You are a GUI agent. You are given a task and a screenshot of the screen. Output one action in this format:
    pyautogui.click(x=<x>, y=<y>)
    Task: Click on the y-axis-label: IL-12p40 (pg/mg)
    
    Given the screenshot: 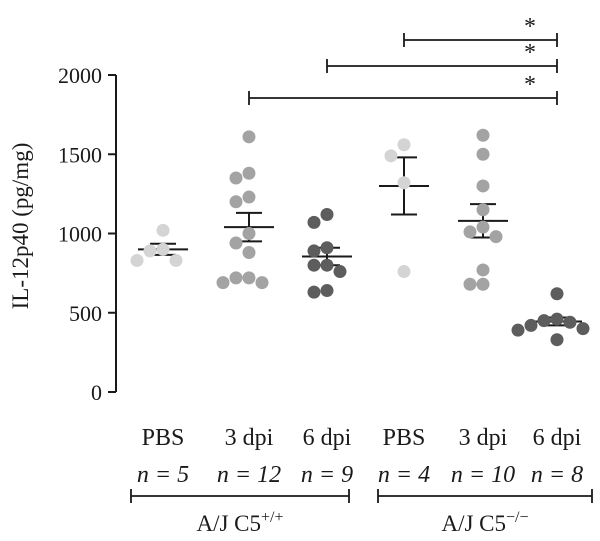 What is the action you would take?
    pyautogui.click(x=20, y=226)
    